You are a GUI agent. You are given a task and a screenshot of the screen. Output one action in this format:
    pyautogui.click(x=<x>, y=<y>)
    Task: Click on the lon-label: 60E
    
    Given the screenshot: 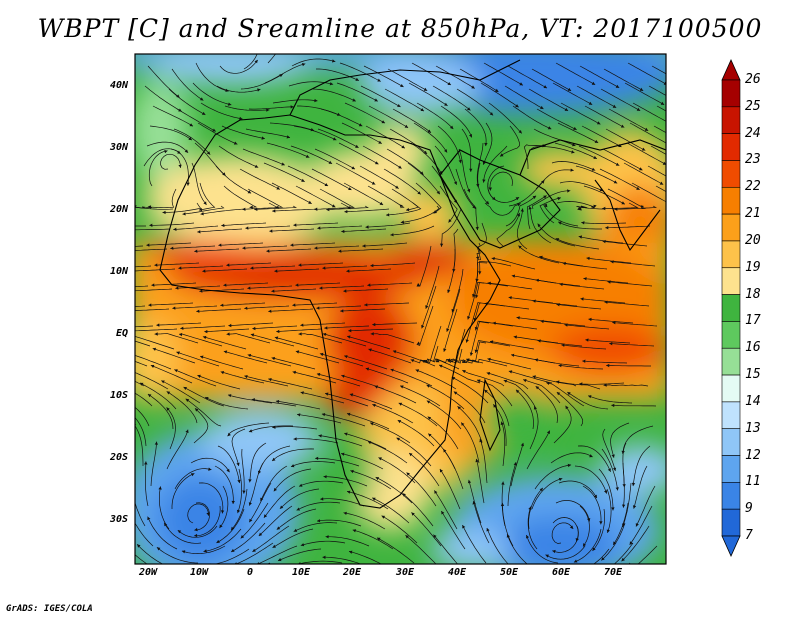 What is the action you would take?
    pyautogui.click(x=561, y=572)
    